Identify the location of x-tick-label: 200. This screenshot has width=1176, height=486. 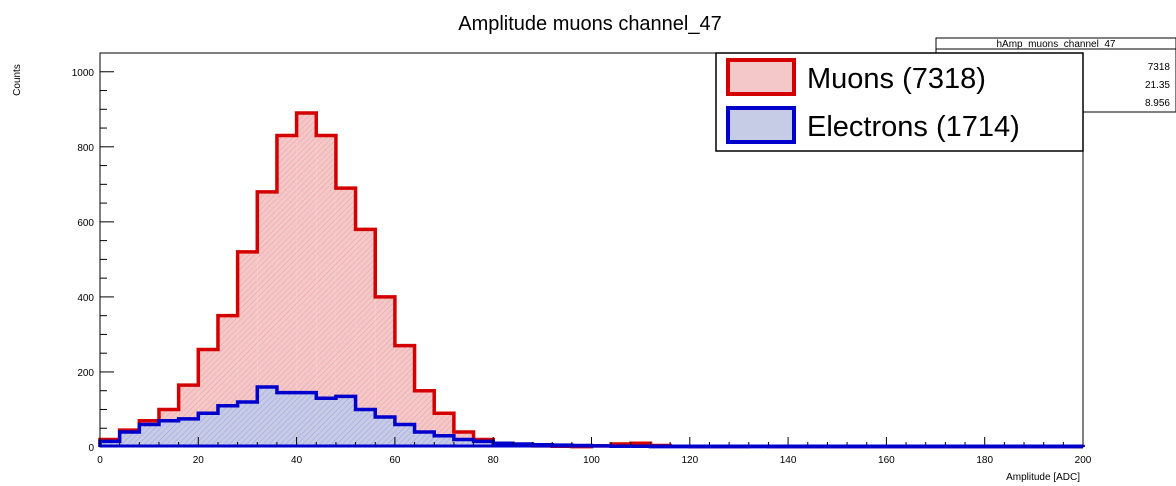
(1083, 460).